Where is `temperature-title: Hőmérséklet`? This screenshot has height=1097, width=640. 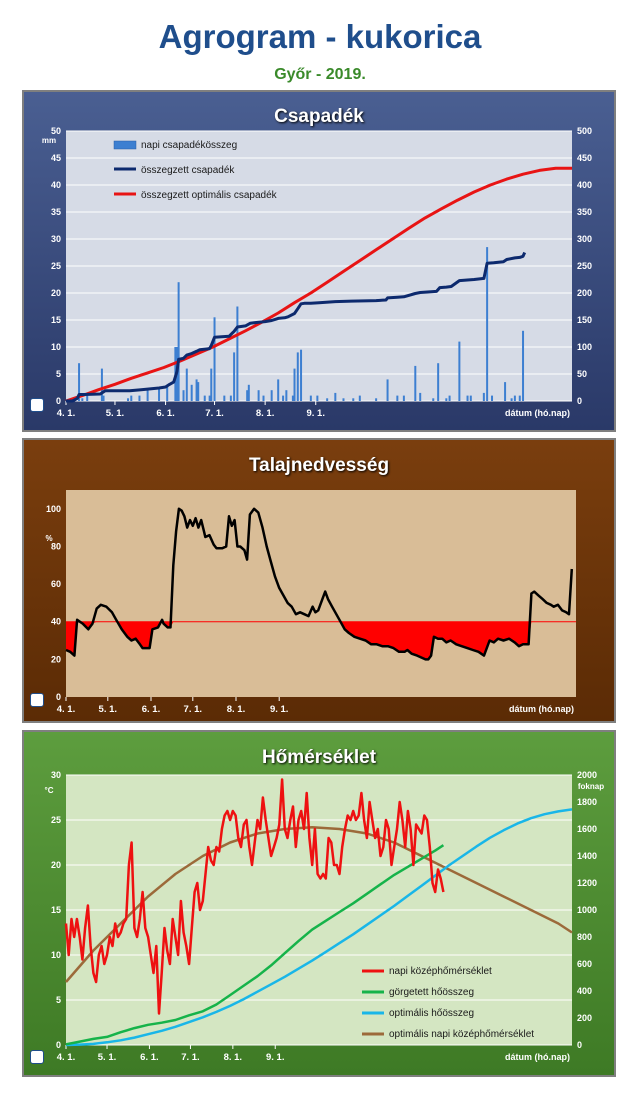
temperature-title: Hőmérséklet is located at coordinates (319, 757).